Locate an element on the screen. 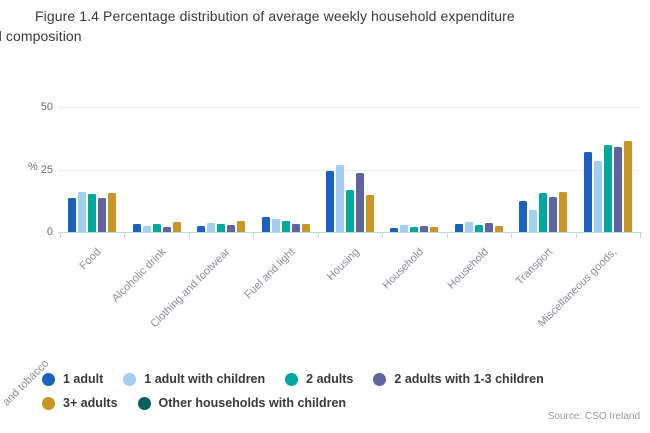 Image resolution: width=650 pixels, height=433 pixels. legend-item-1-adult-with-children: 1 adult with children is located at coordinates (194, 379).